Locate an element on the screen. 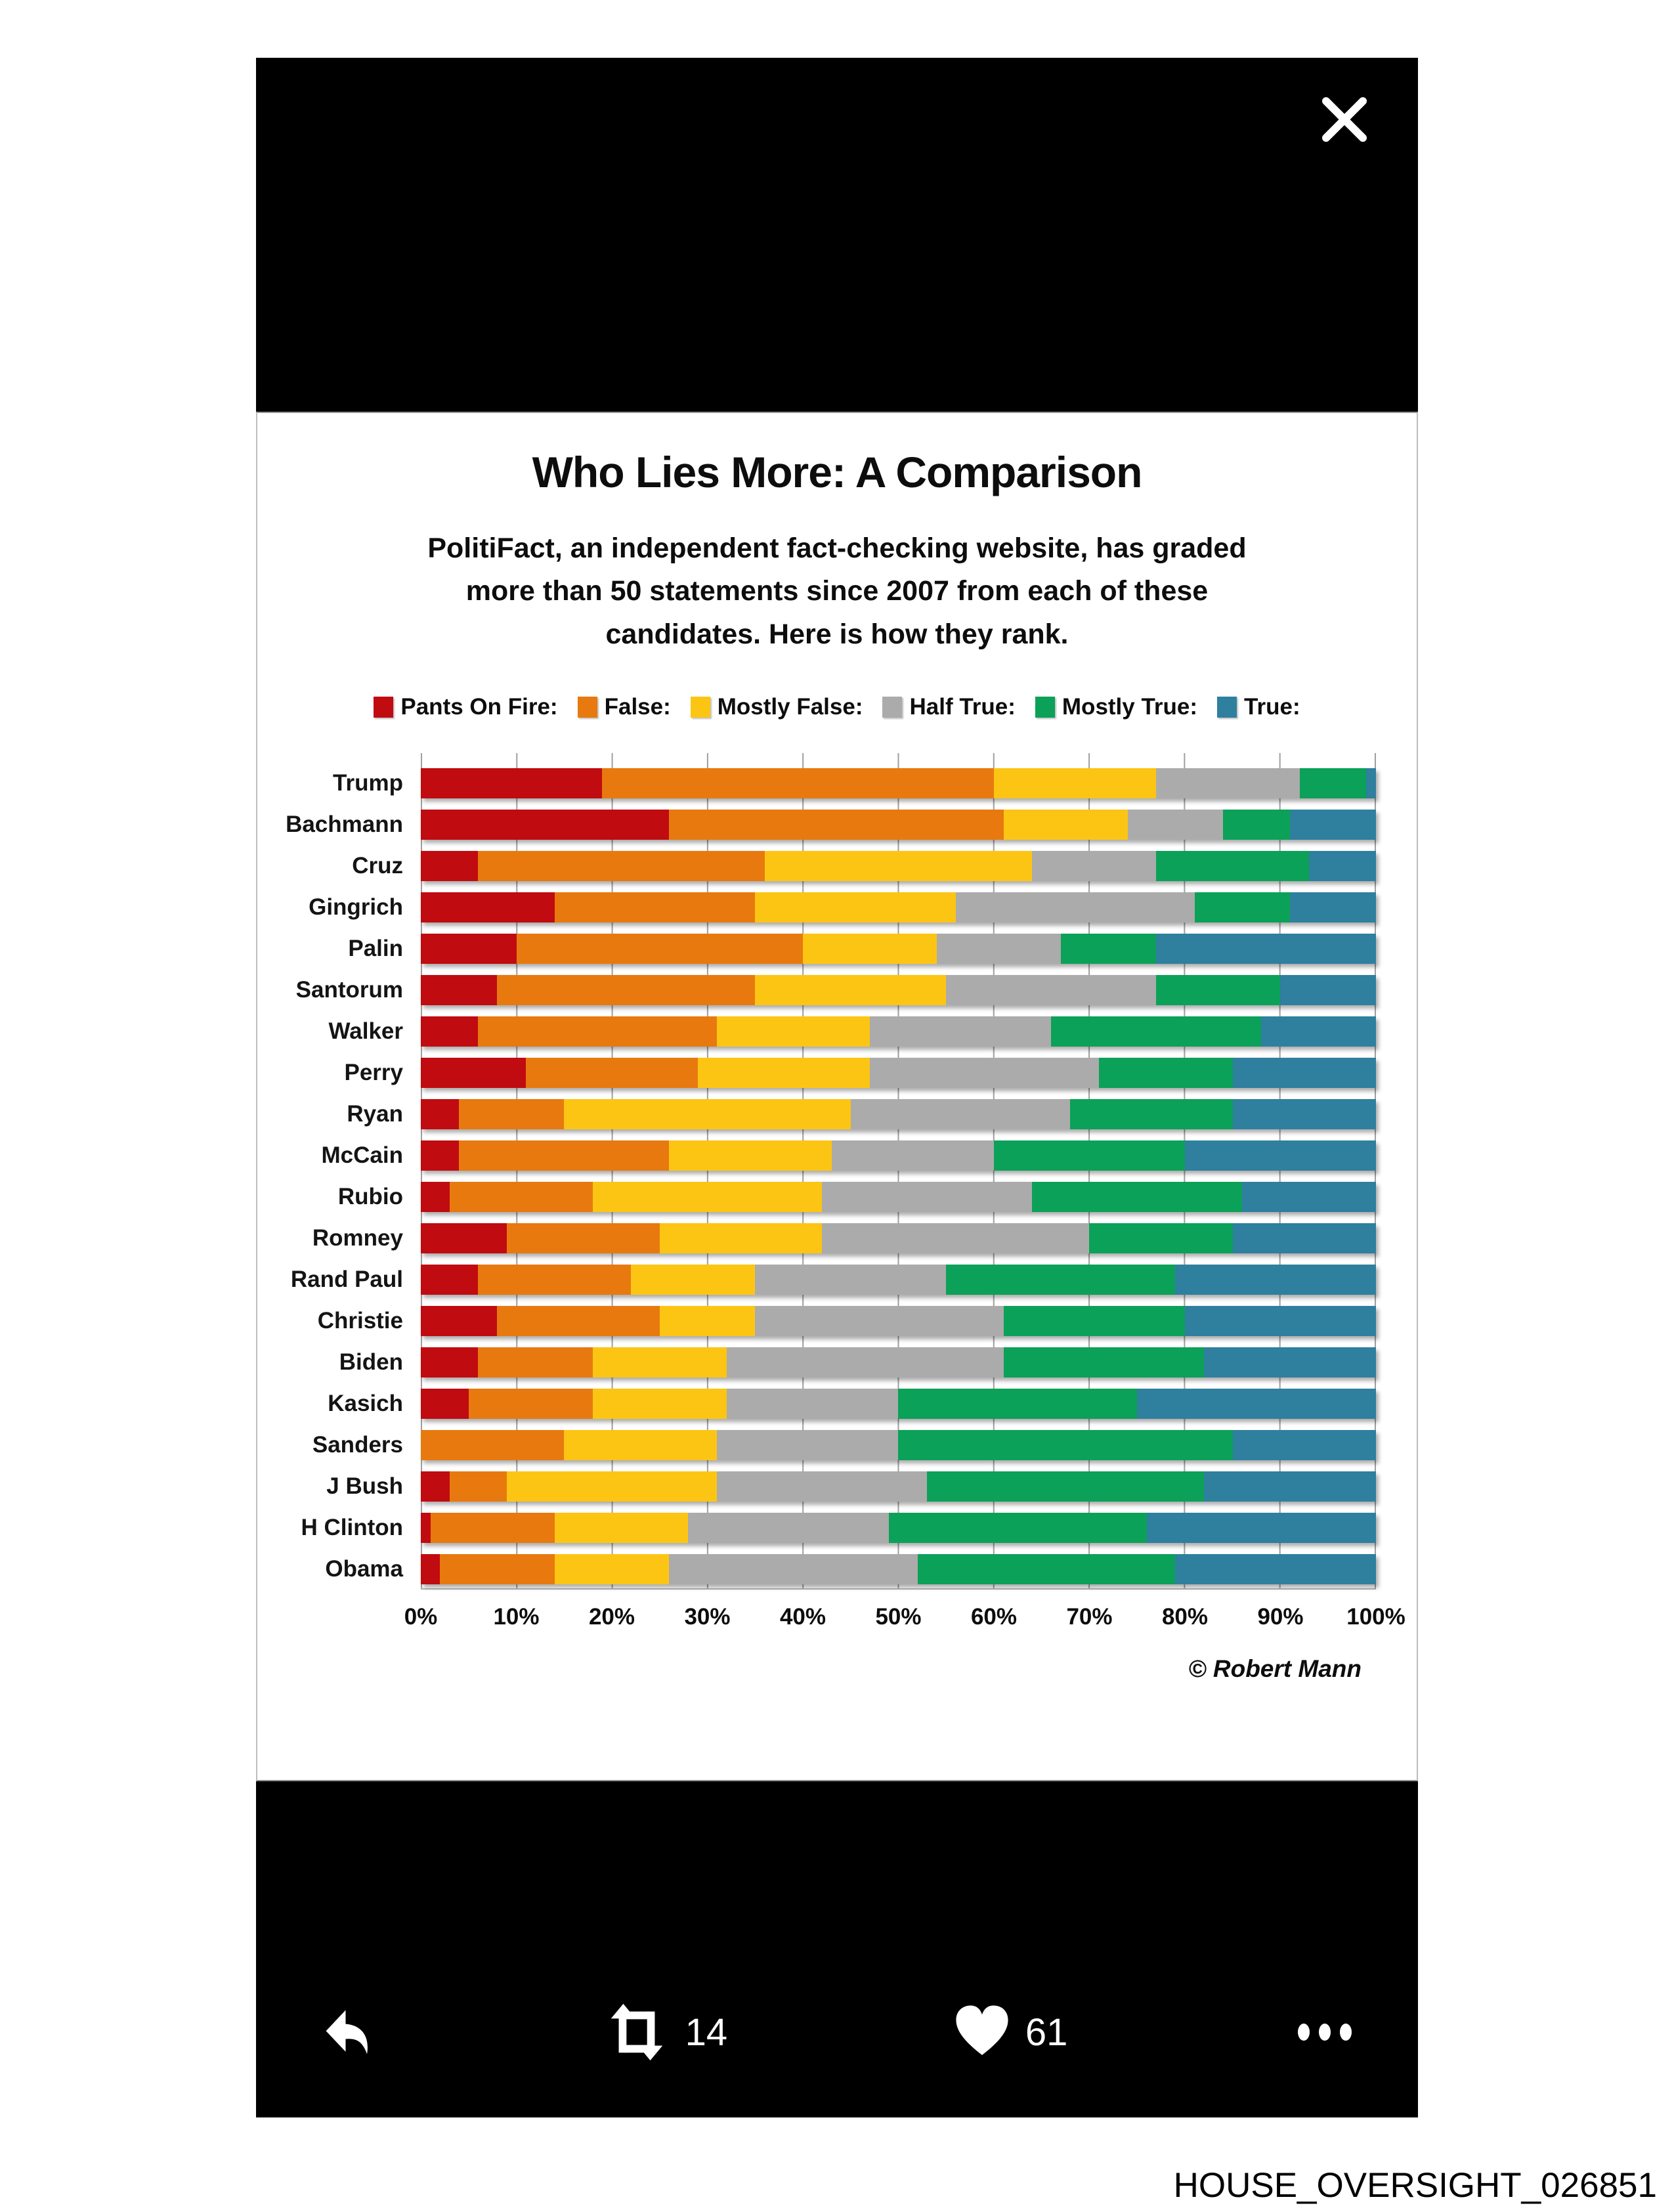  chart-row: Romney is located at coordinates (844, 1238).